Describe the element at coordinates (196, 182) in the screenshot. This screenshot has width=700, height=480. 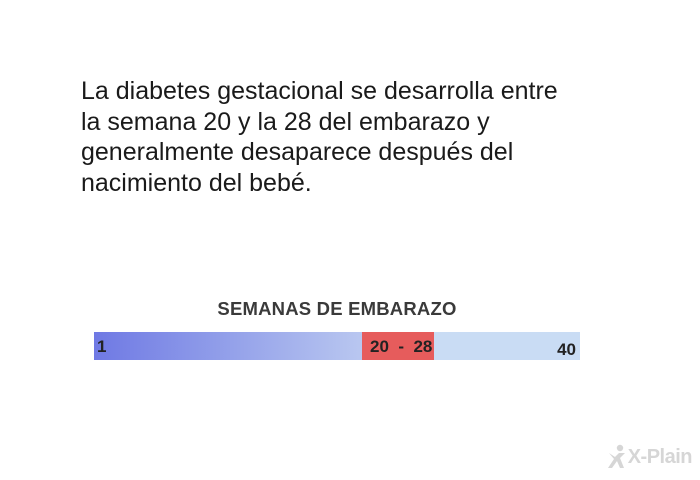
I see `paragraph-line: nacimiento del bebé.` at that location.